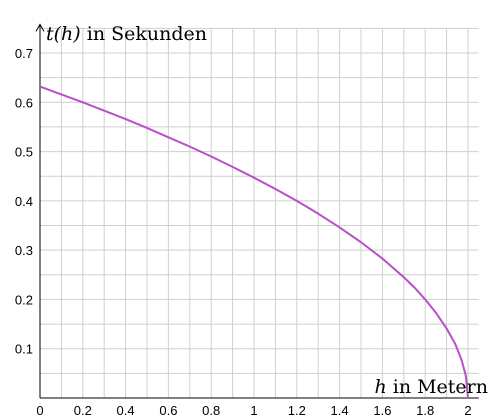 This screenshot has height=419, width=492. What do you see at coordinates (39, 410) in the screenshot?
I see `x-tick-label: 0` at bounding box center [39, 410].